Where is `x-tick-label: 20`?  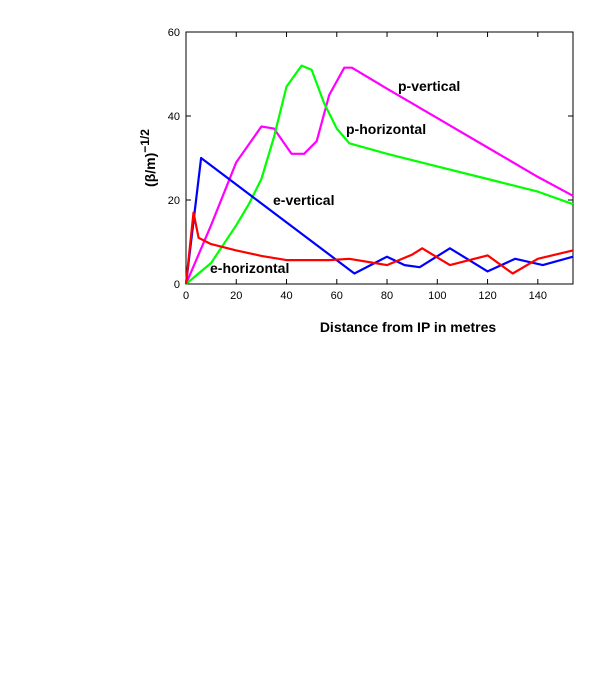 x-tick-label: 20 is located at coordinates (236, 296).